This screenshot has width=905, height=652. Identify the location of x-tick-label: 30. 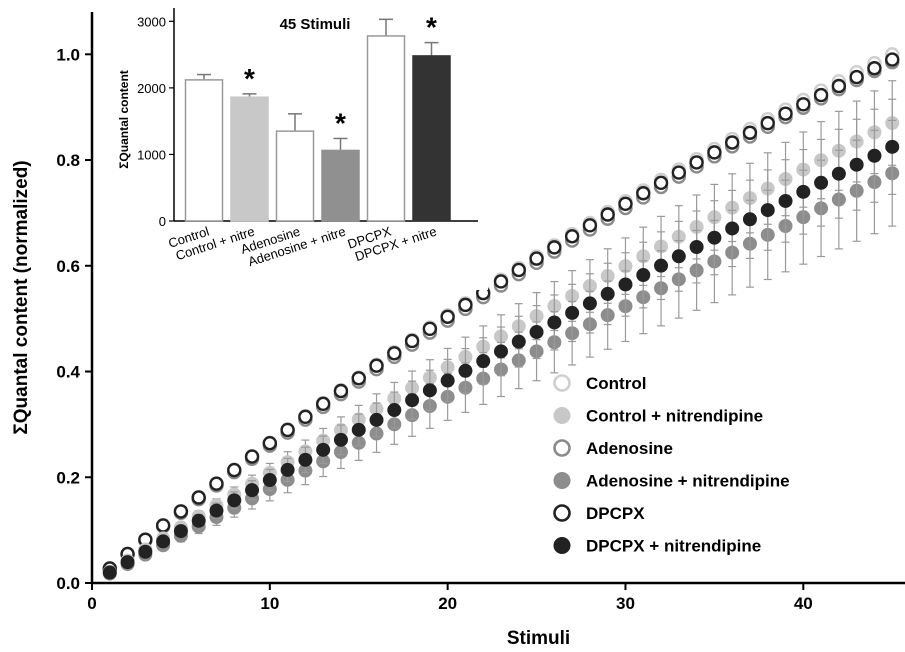
(625, 603).